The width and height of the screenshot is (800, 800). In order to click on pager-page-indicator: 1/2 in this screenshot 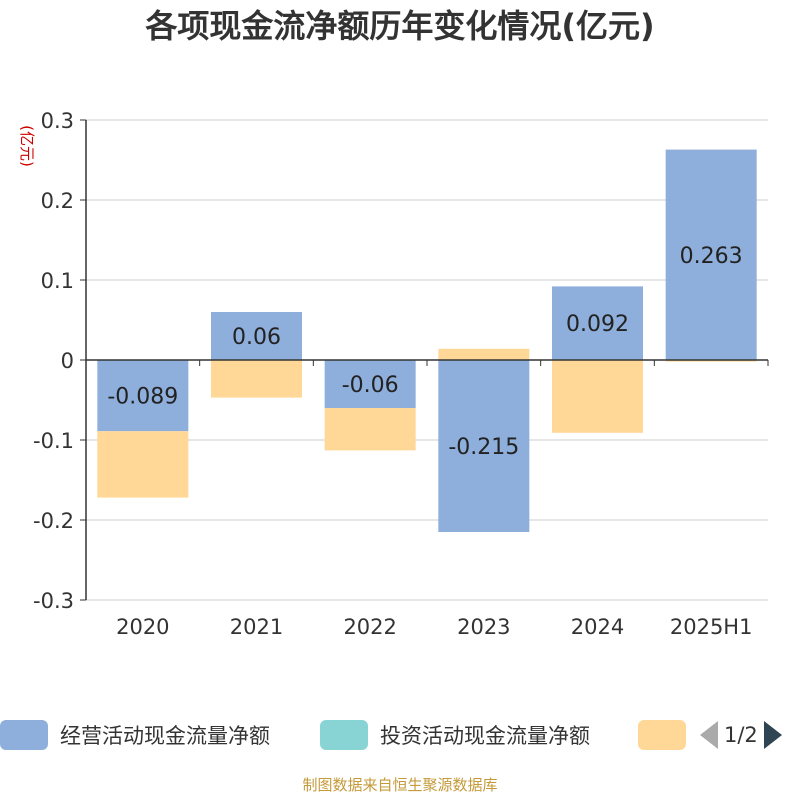, I will do `click(741, 735)`.